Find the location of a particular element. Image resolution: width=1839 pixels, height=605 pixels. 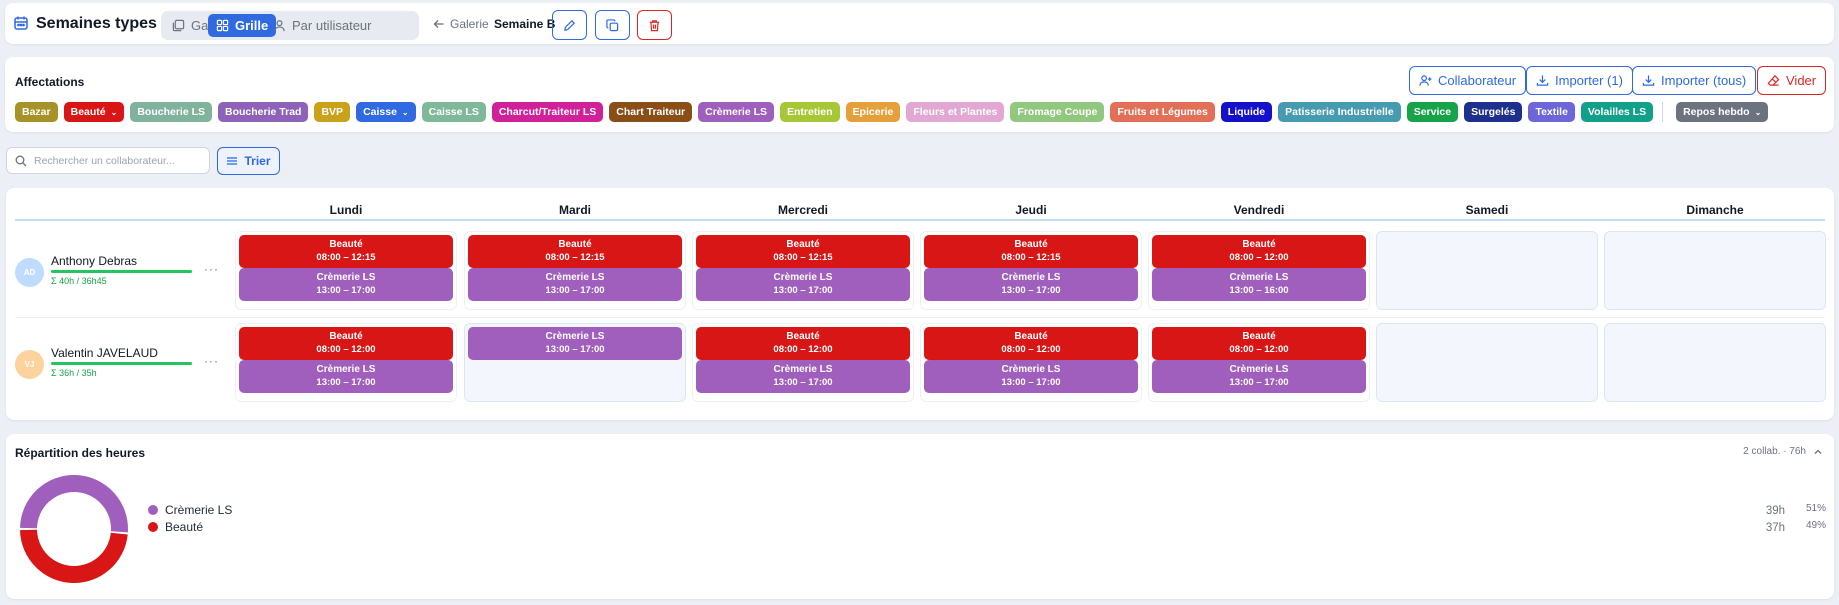

view-per-user-tab: Par utilisateur is located at coordinates (322, 25).